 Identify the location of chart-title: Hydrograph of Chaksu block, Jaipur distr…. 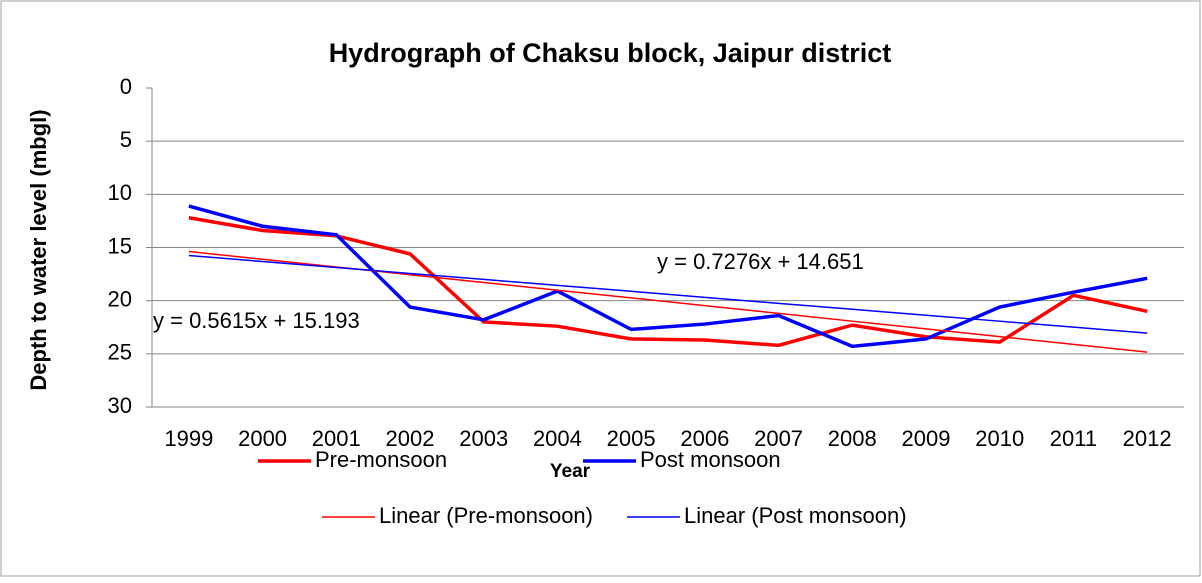
(610, 53).